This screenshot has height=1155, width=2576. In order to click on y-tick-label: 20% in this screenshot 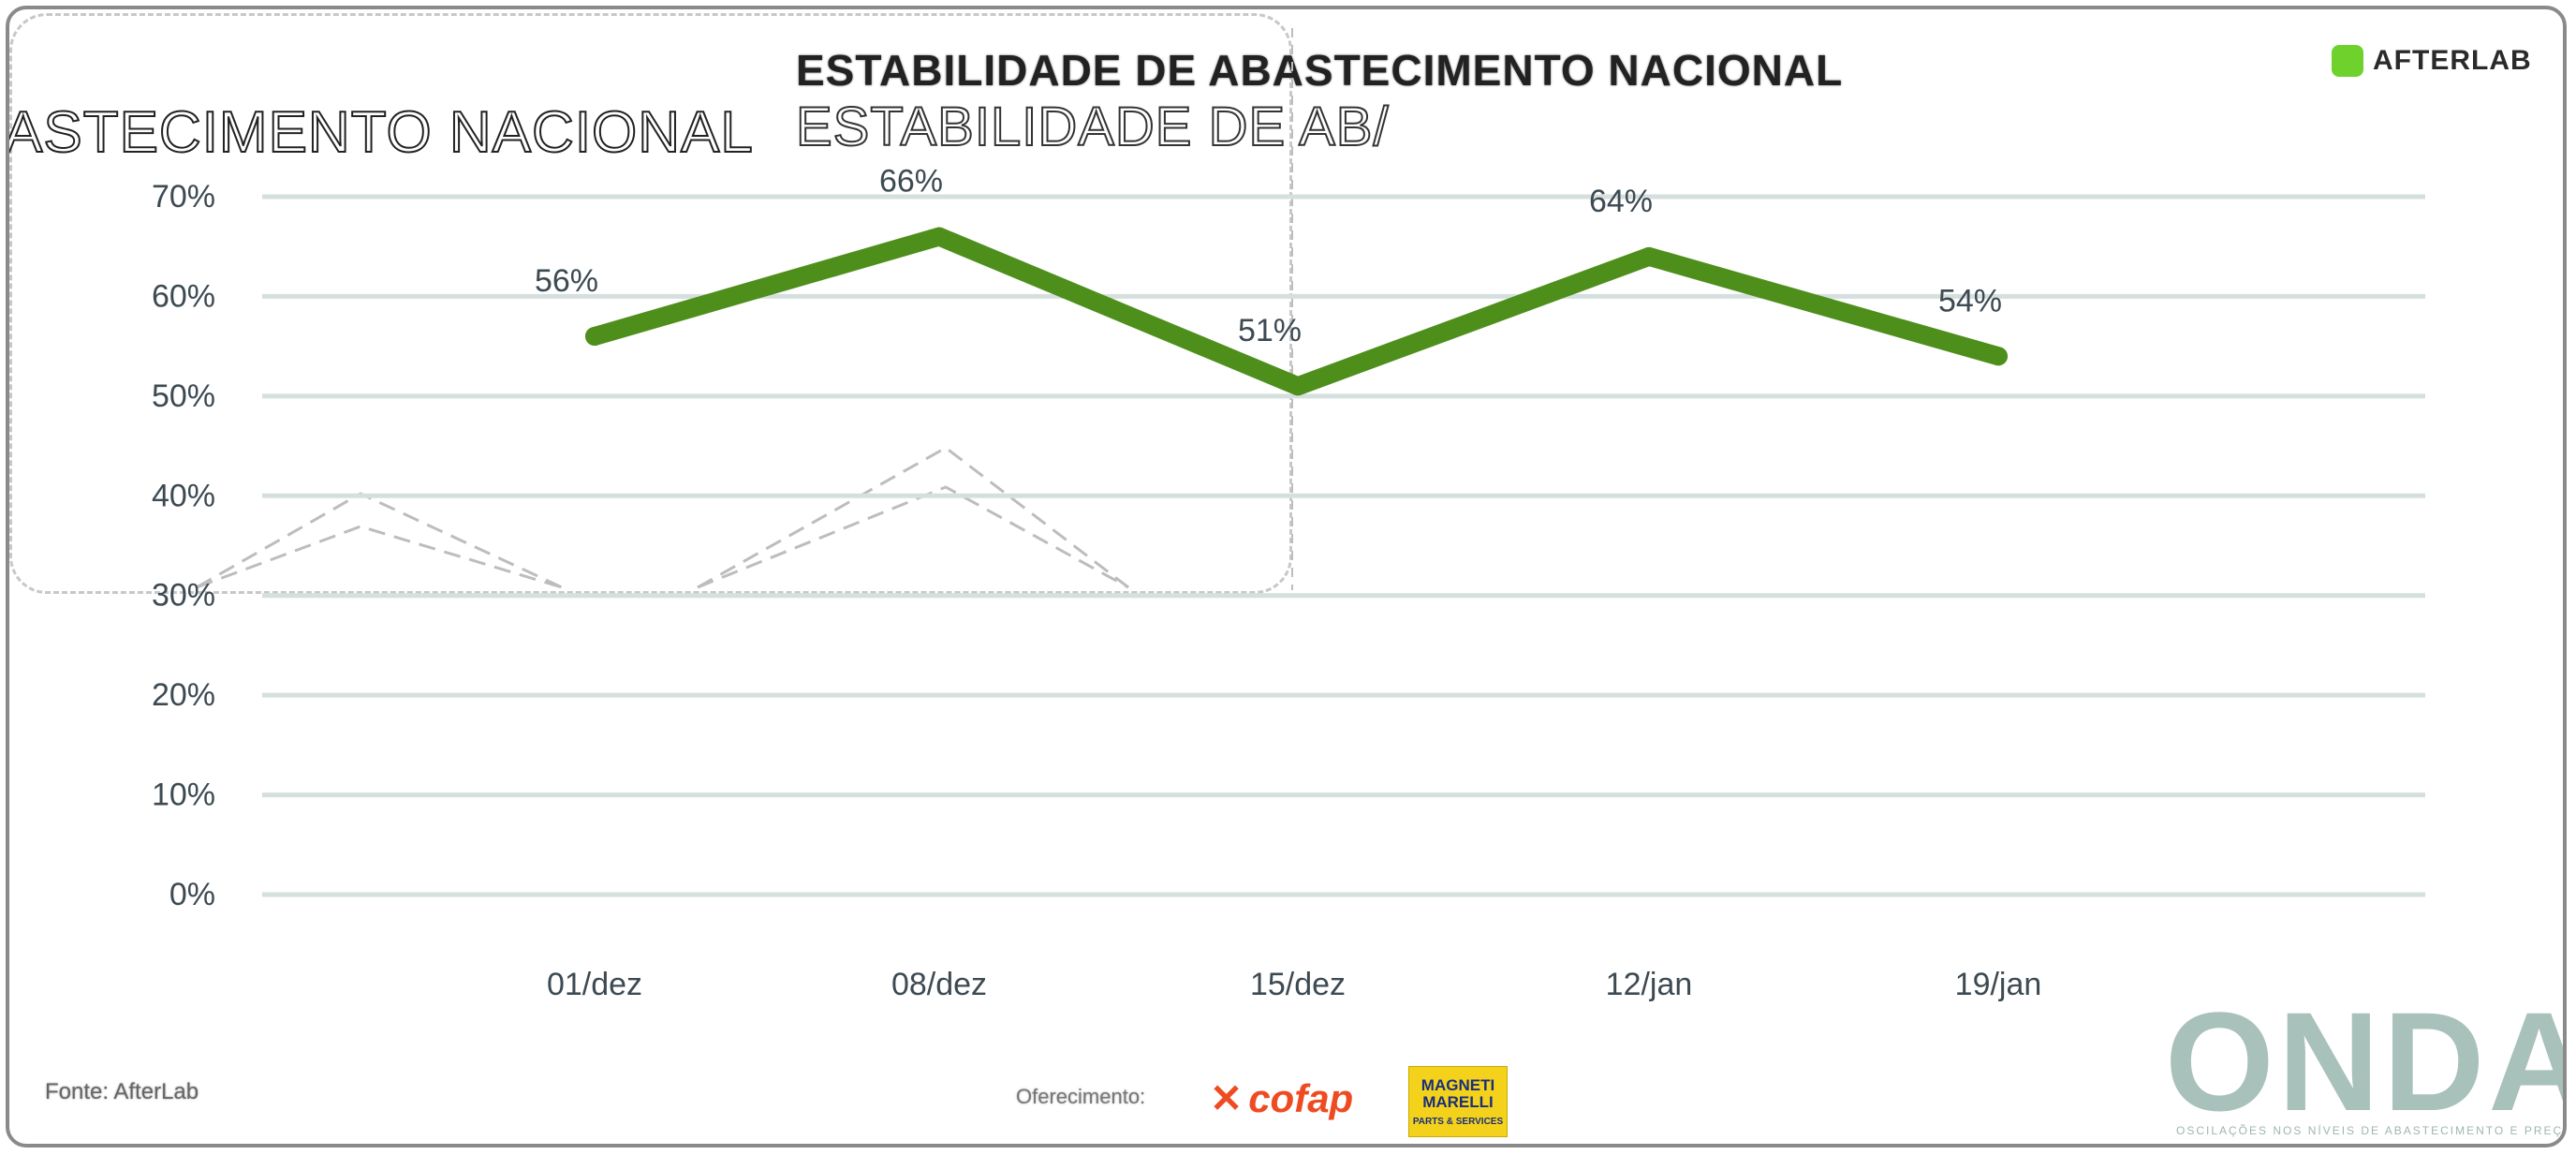, I will do `click(183, 695)`.